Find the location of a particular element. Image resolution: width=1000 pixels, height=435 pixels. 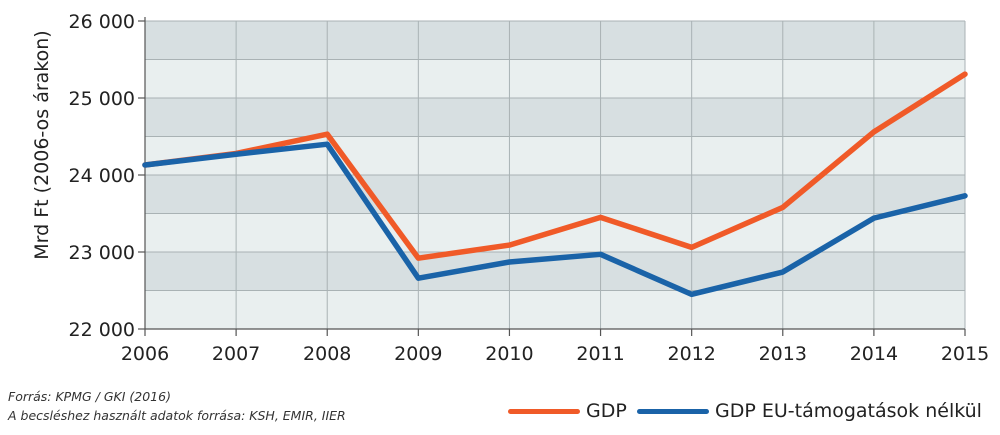

legend-item-gdp: GDP is located at coordinates (567, 411).